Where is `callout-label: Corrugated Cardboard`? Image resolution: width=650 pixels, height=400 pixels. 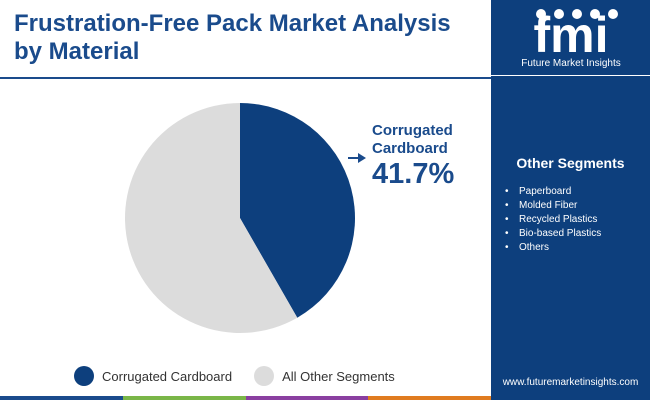
callout-label: Corrugated Cardboard is located at coordinates (412, 139).